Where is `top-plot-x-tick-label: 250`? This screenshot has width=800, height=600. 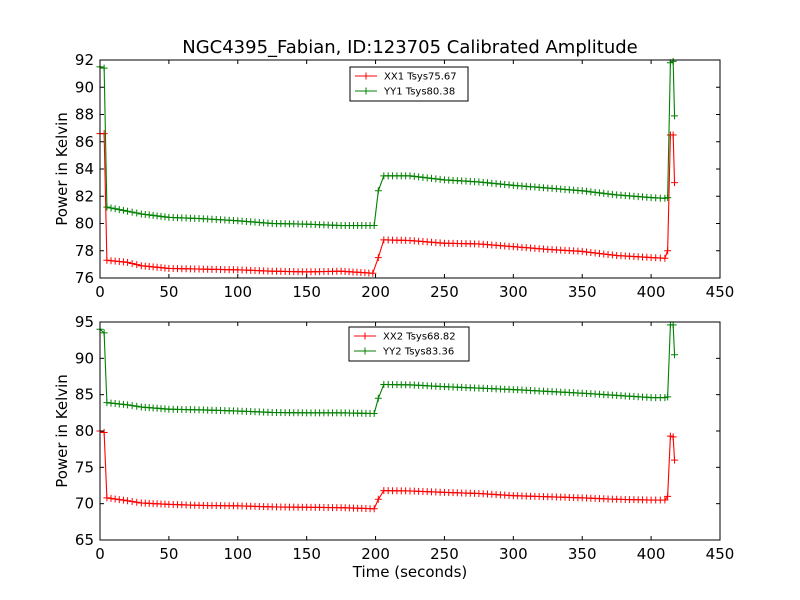
top-plot-x-tick-label: 250 is located at coordinates (444, 292).